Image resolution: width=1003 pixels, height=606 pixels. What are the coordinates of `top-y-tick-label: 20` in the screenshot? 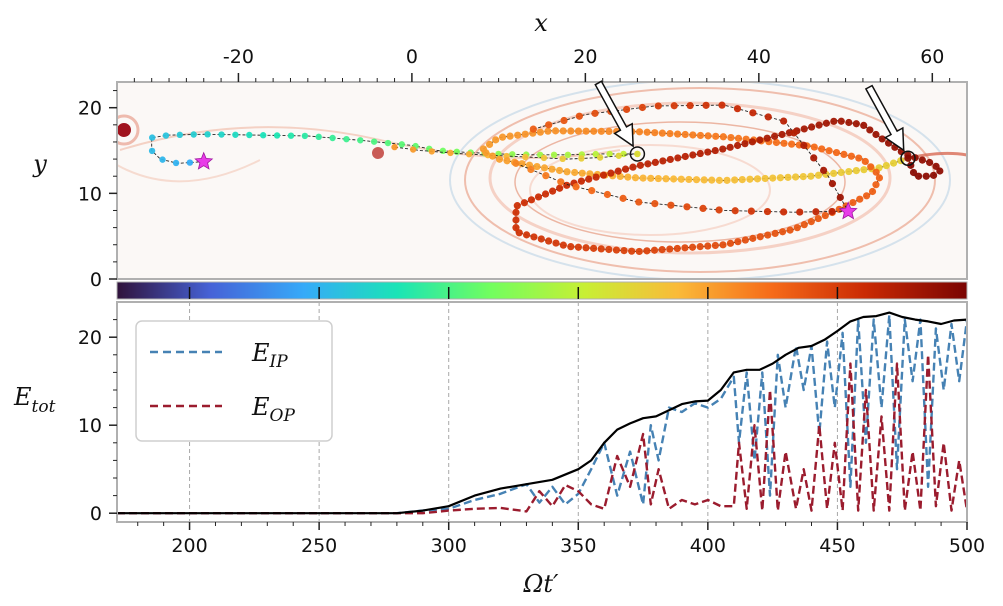 It's located at (90, 109).